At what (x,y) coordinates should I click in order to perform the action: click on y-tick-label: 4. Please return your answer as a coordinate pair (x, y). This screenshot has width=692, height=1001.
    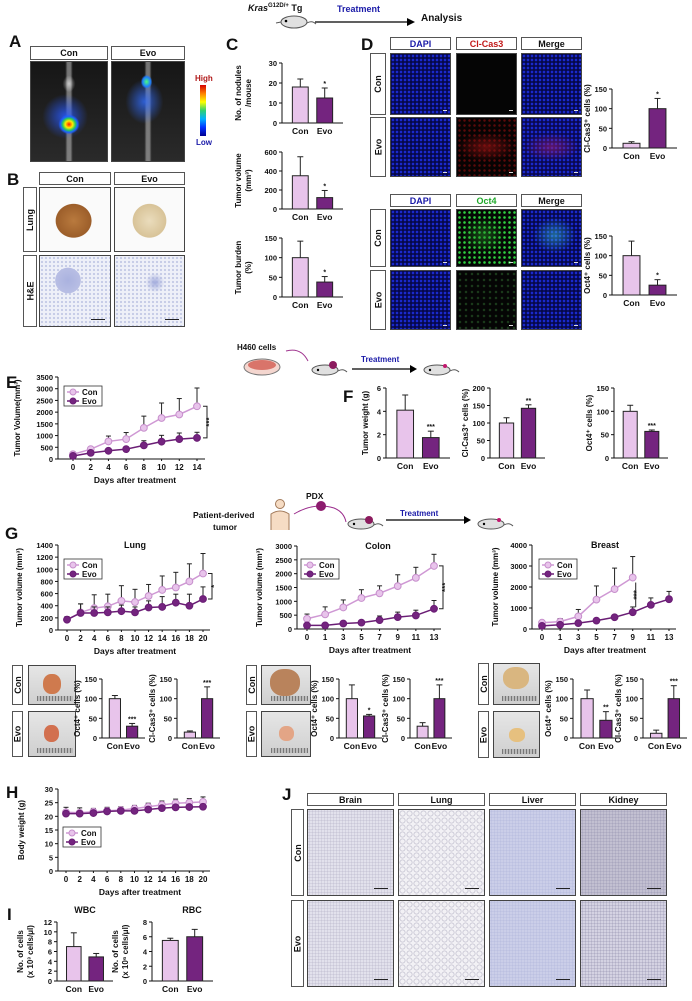
    Looking at the image, I should click on (145, 952).